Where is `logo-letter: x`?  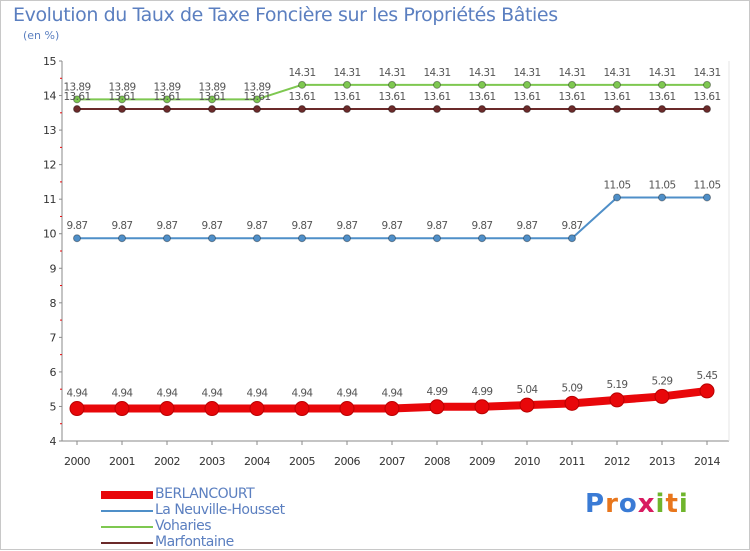
logo-letter: x is located at coordinates (646, 504).